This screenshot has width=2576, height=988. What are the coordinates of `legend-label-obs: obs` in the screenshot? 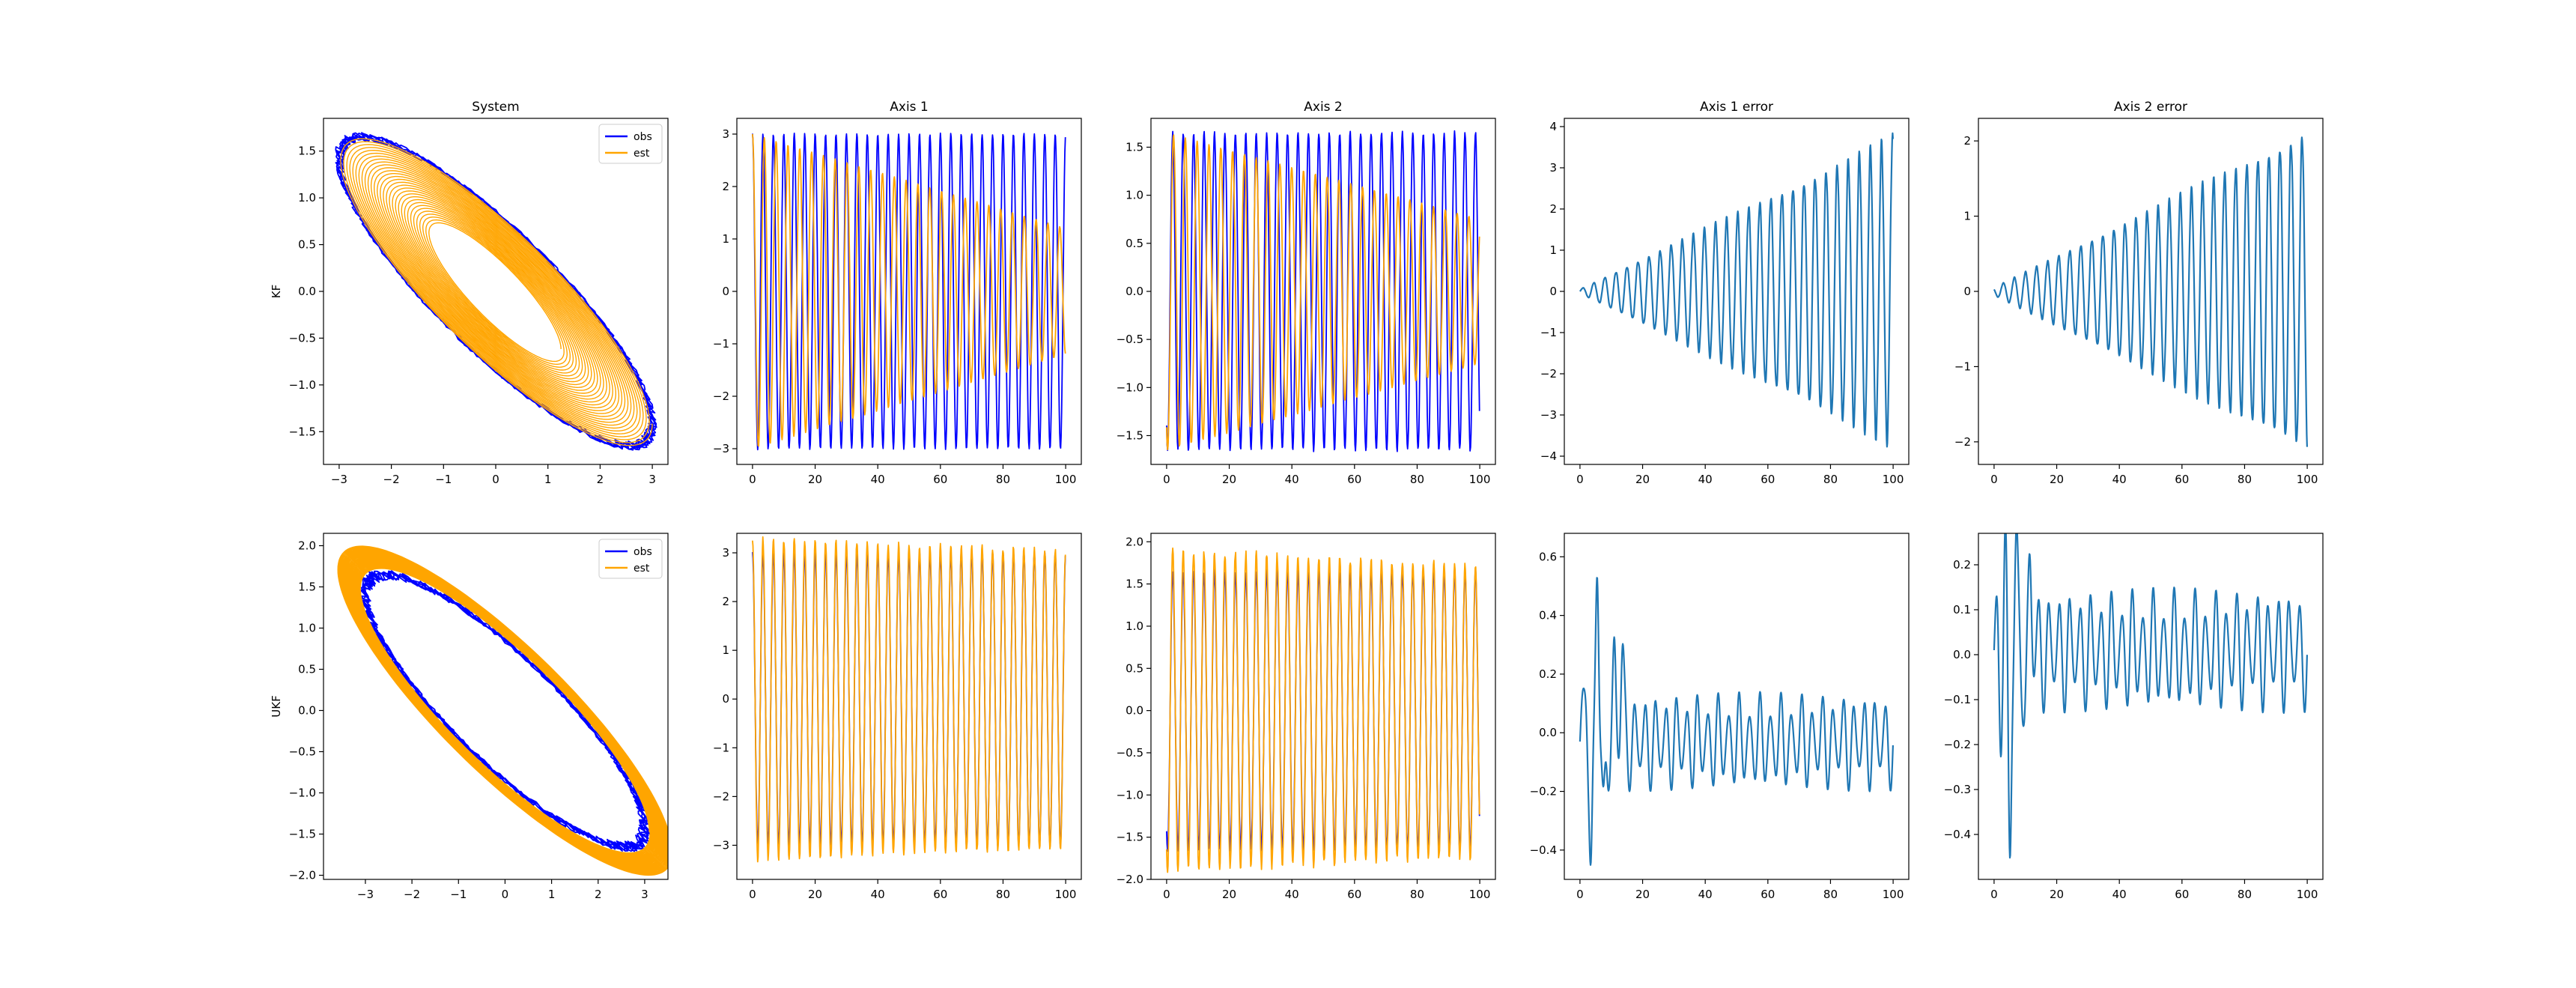 It's located at (643, 137).